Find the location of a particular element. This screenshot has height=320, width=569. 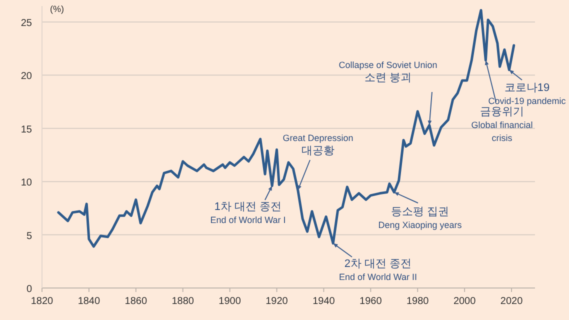

annotation: 금융위기 Global financial crisis is located at coordinates (502, 124).